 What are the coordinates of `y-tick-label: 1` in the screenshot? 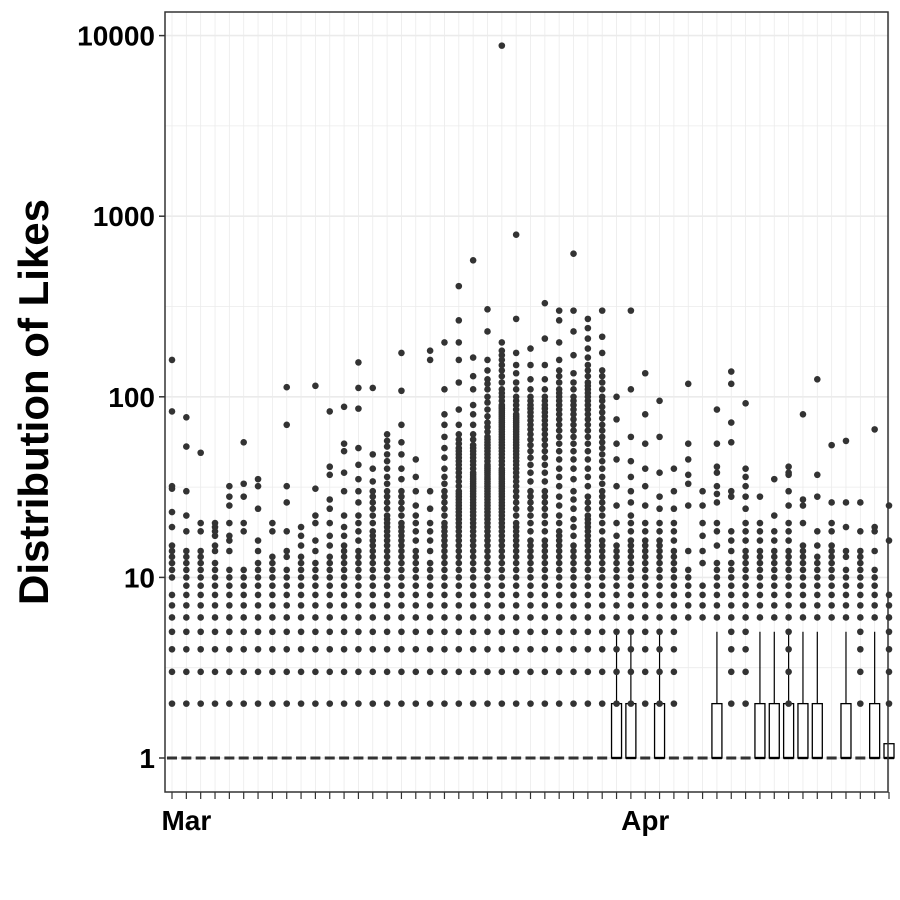 It's located at (147, 758).